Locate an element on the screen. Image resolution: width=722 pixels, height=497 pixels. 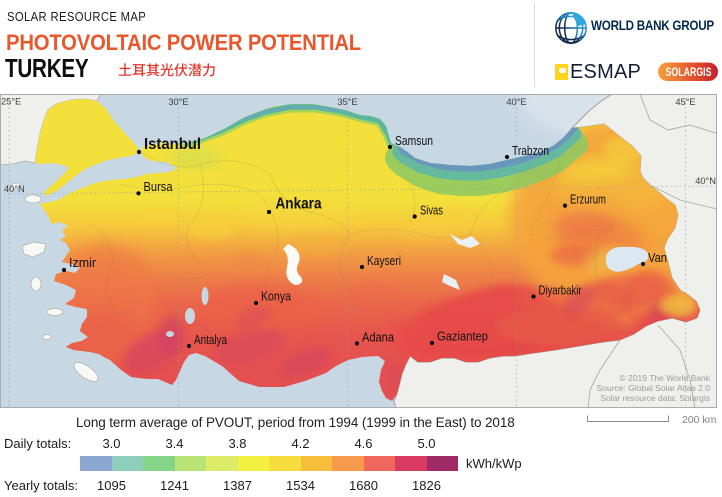
svg-text: © 2019 The World Bank is located at coordinates (664, 378).